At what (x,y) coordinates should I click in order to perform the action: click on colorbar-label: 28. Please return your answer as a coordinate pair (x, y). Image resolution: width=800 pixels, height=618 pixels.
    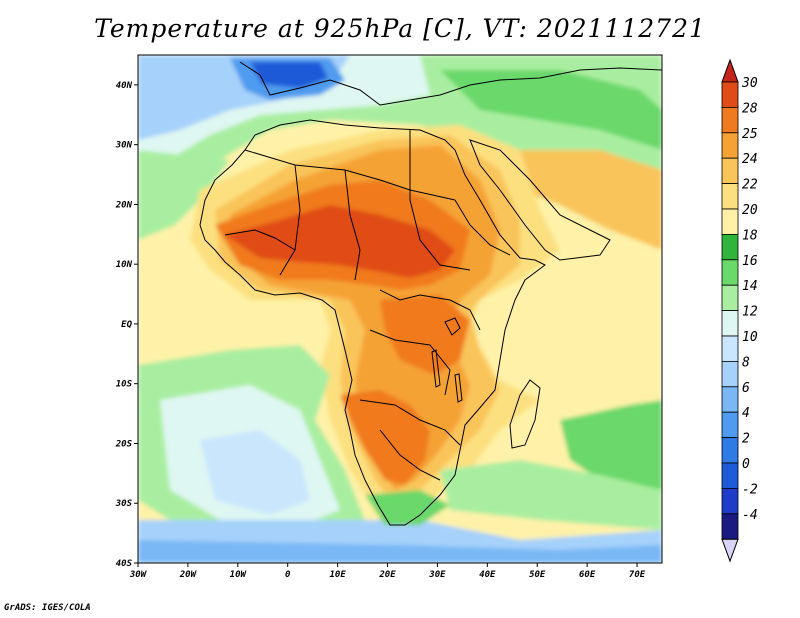
    Looking at the image, I should click on (750, 108).